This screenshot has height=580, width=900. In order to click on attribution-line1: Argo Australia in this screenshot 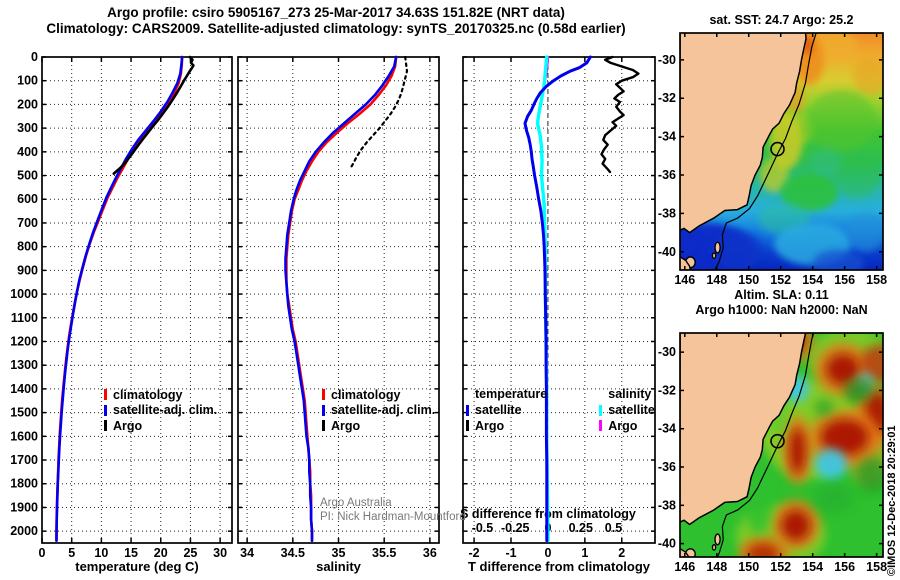, I will do `click(356, 503)`.